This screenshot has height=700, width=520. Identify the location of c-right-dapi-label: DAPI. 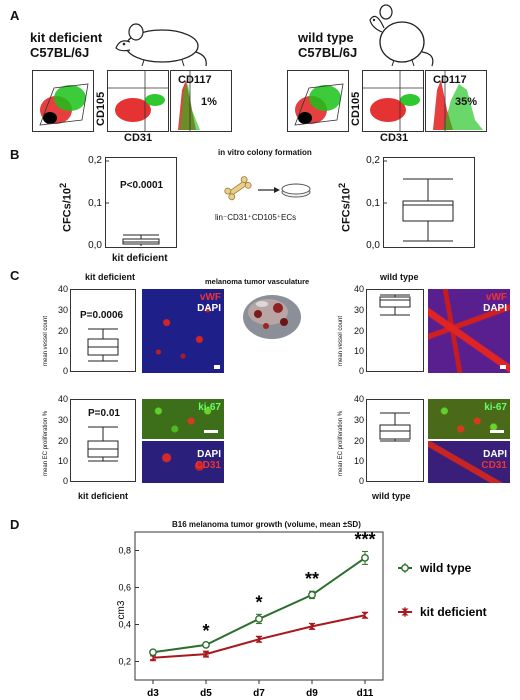
(495, 308).